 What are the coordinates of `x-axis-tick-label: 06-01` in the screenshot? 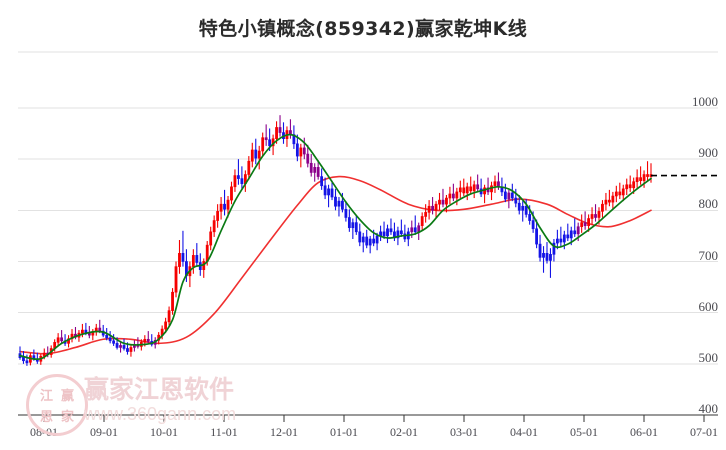 It's located at (644, 432).